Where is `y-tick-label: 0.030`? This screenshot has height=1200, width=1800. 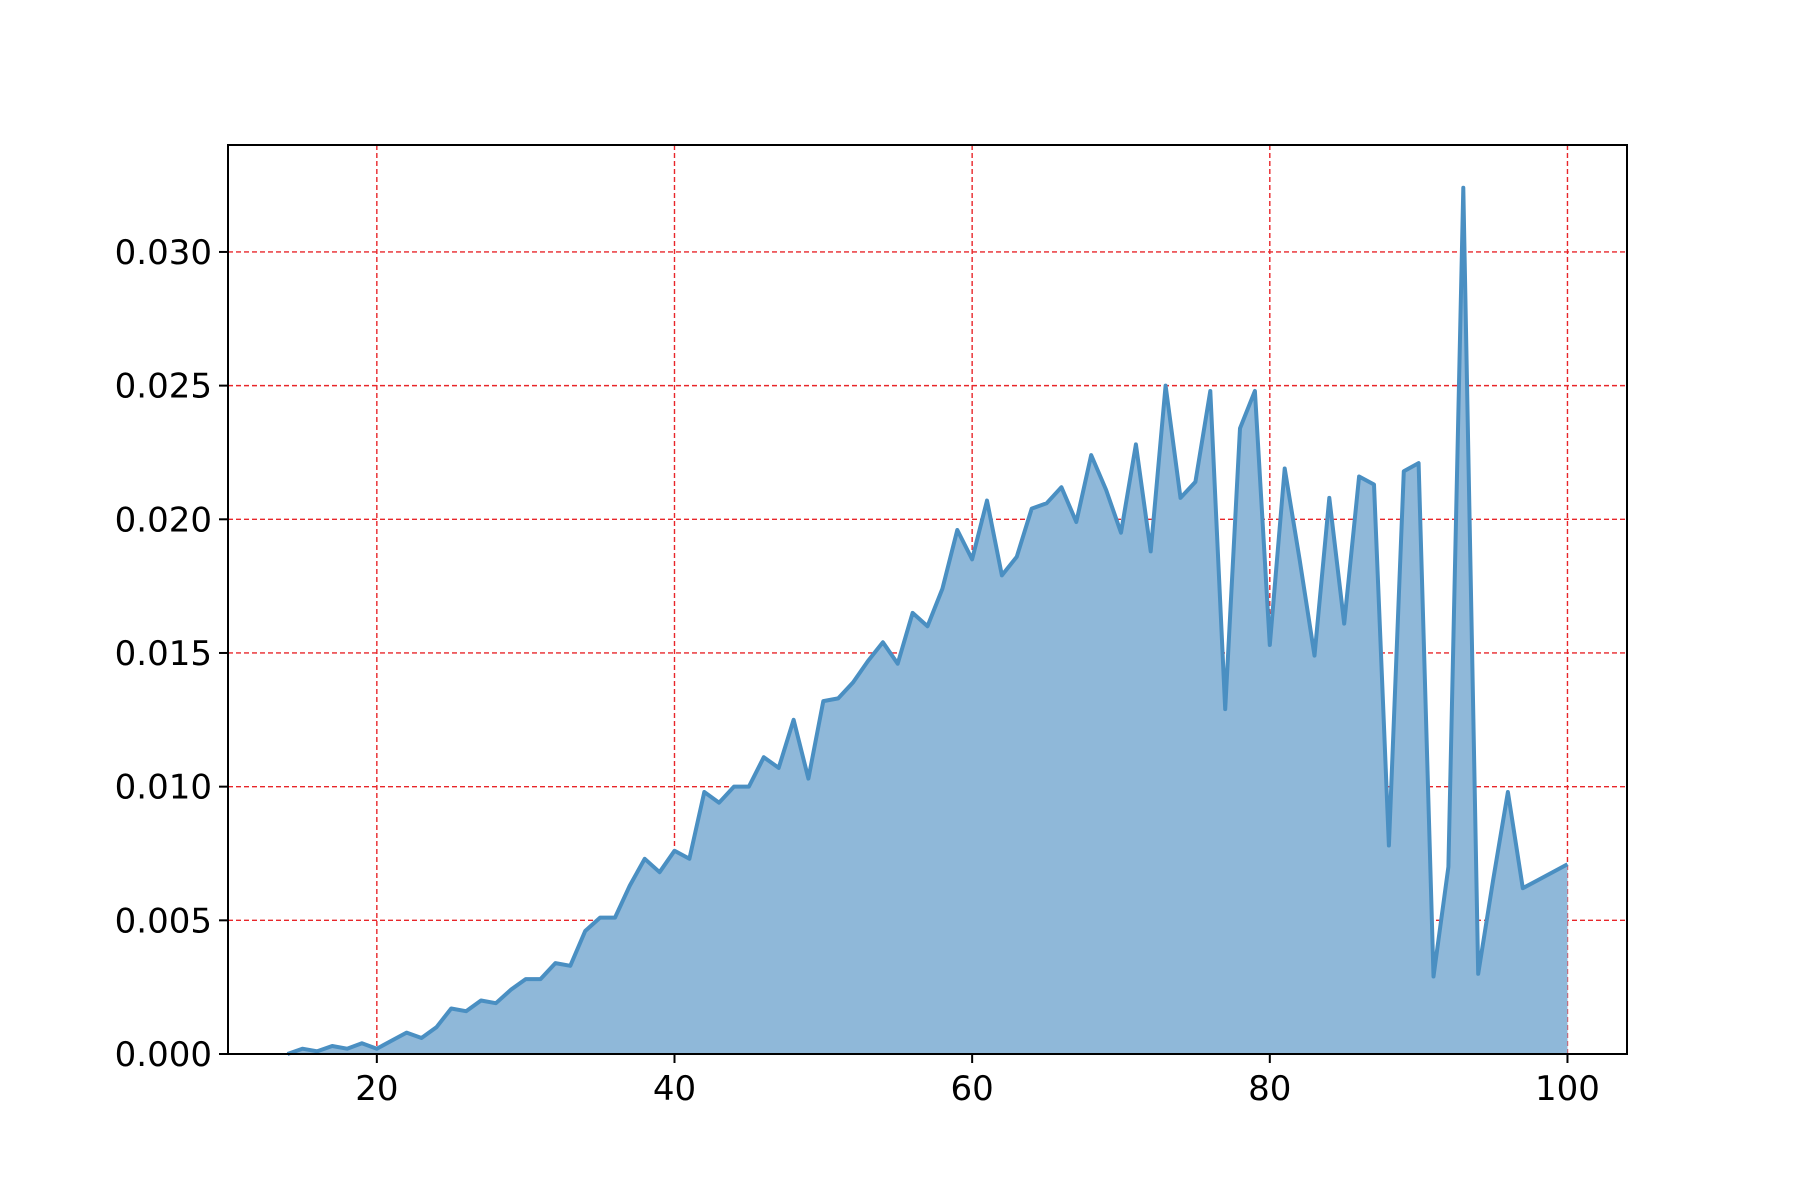
y-tick-label: 0.030 is located at coordinates (163, 253).